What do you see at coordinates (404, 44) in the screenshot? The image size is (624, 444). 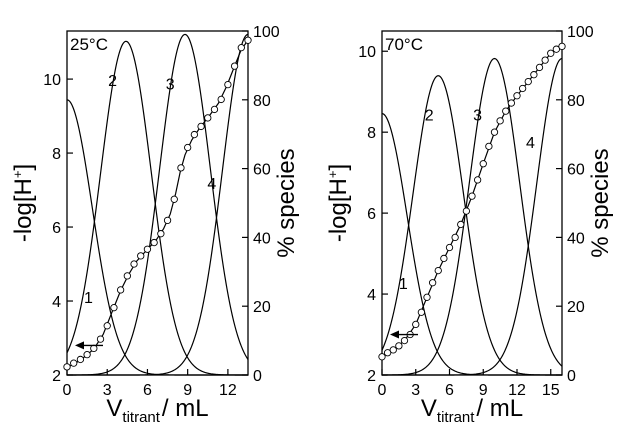 I see `temperature-label: 70°C` at bounding box center [404, 44].